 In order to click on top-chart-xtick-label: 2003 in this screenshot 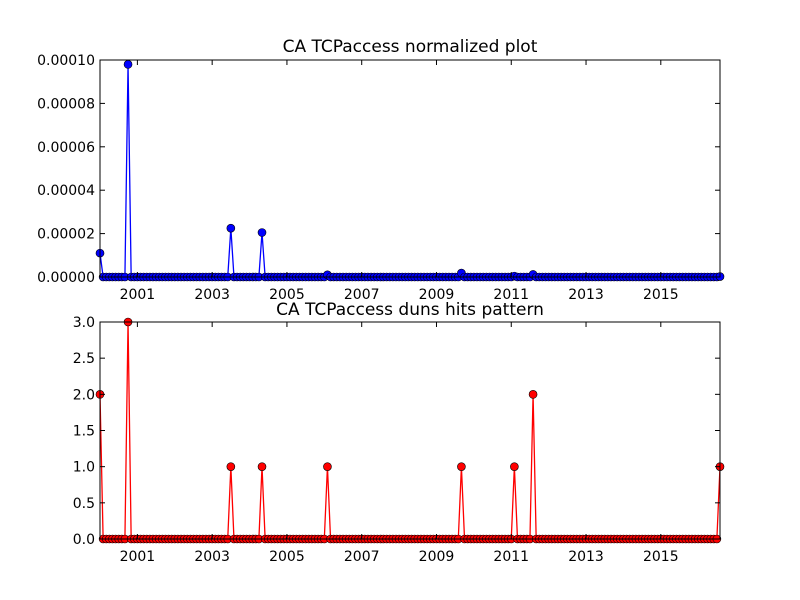, I will do `click(212, 295)`.